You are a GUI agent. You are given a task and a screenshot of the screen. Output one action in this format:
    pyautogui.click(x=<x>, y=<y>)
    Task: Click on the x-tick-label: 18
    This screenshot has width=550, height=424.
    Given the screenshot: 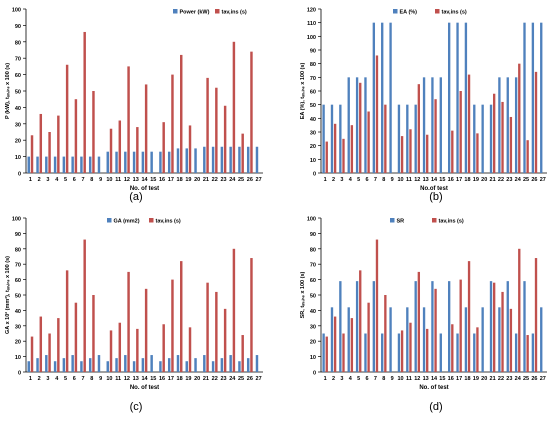 What is the action you would take?
    pyautogui.click(x=467, y=180)
    